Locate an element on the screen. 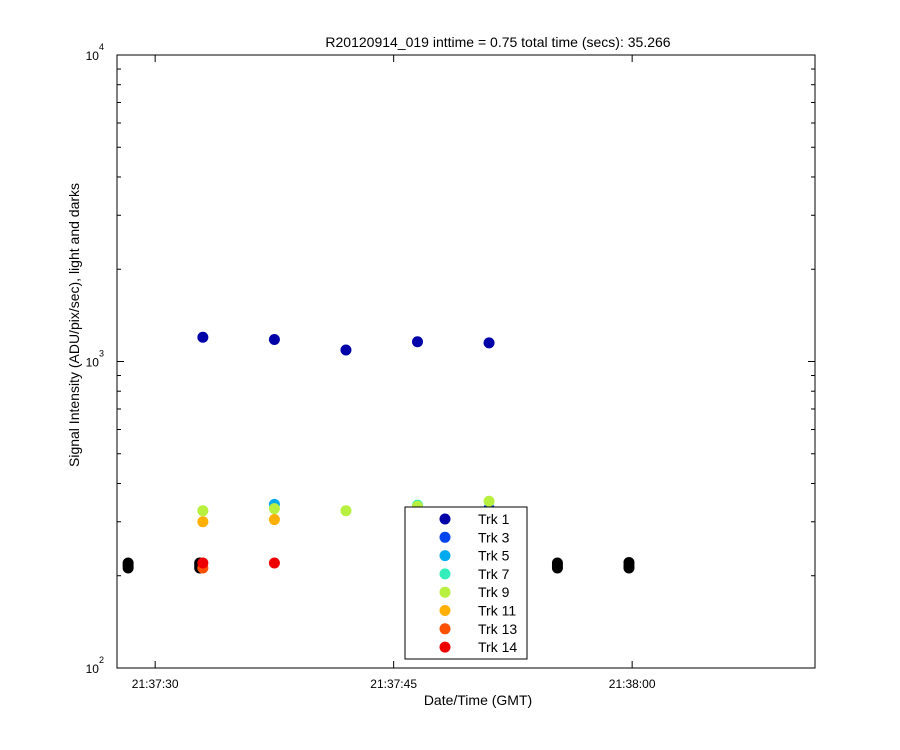 The width and height of the screenshot is (900, 750). legend-label: Trk 5 is located at coordinates (494, 556).